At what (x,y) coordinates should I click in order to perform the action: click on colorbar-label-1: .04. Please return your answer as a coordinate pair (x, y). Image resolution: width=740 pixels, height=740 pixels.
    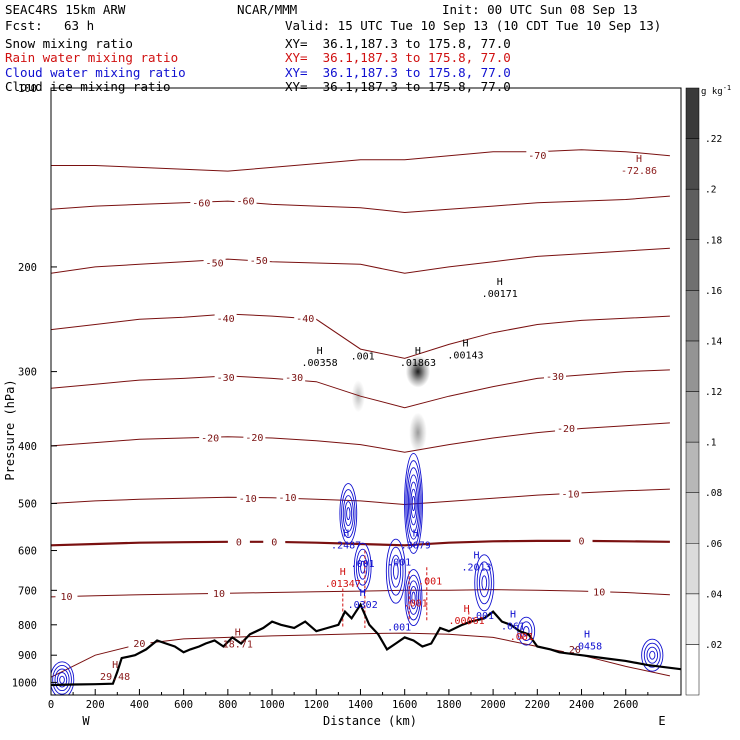
    Looking at the image, I should click on (713, 594).